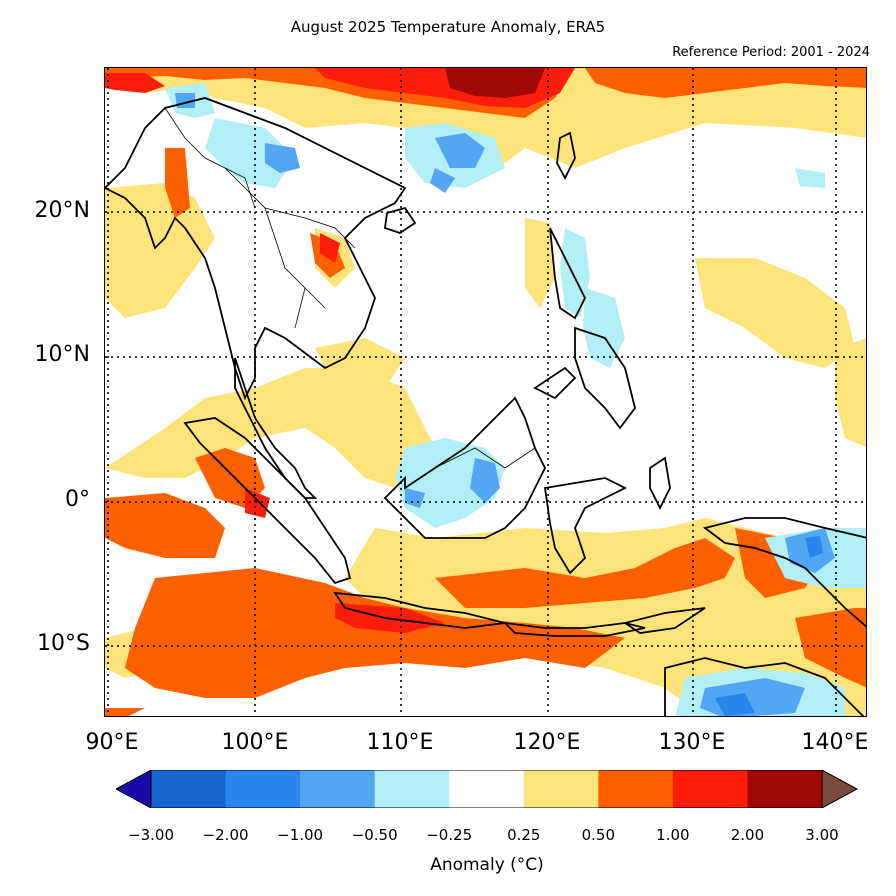  I want to click on lat-label-10n: 10°N, so click(62, 354).